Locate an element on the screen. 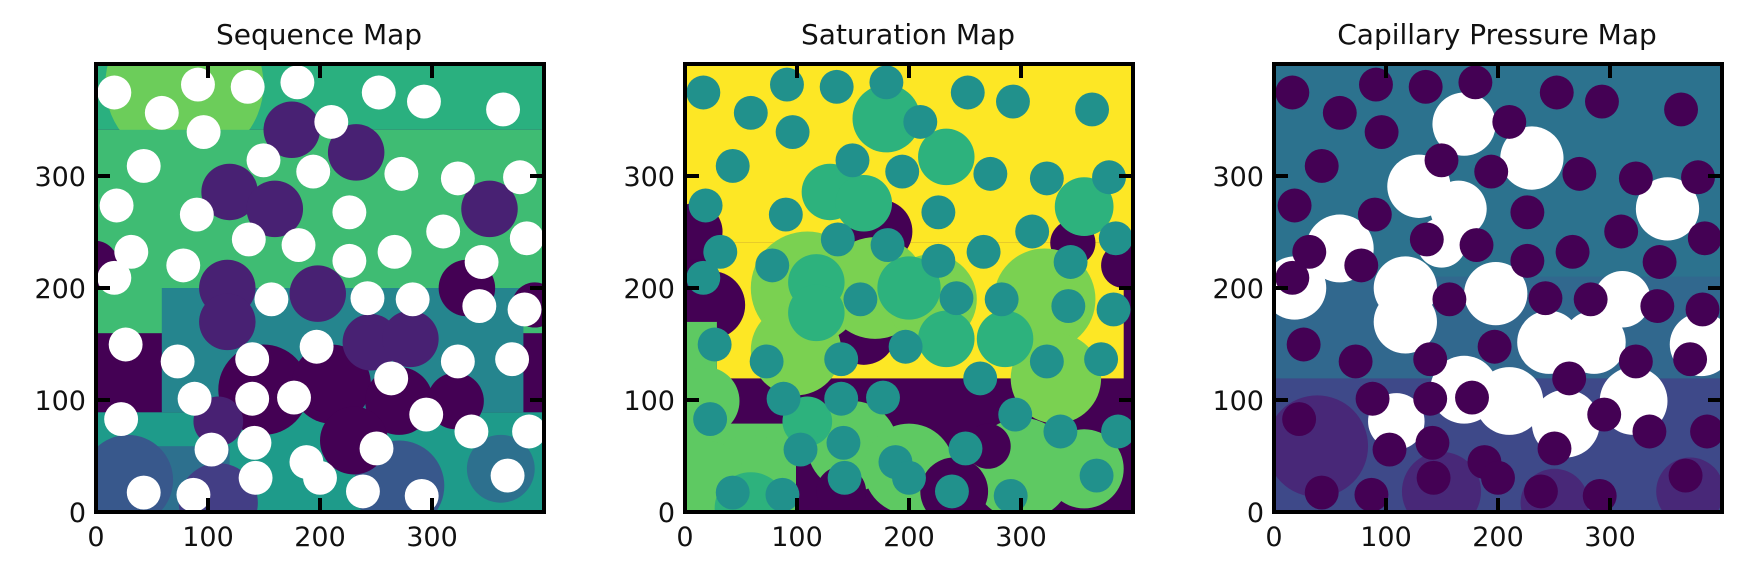 This screenshot has width=1742, height=578. panel-title-capillary: Capillary Pressure Map is located at coordinates (1497, 34).